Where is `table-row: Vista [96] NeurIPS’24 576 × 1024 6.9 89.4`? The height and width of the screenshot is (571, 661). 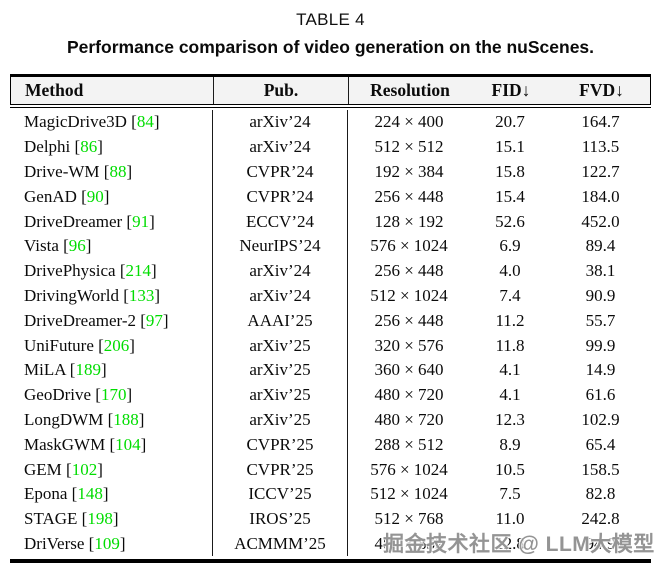 table-row: Vista [96] NeurIPS’24 576 × 1024 6.9 89.4 is located at coordinates (330, 246).